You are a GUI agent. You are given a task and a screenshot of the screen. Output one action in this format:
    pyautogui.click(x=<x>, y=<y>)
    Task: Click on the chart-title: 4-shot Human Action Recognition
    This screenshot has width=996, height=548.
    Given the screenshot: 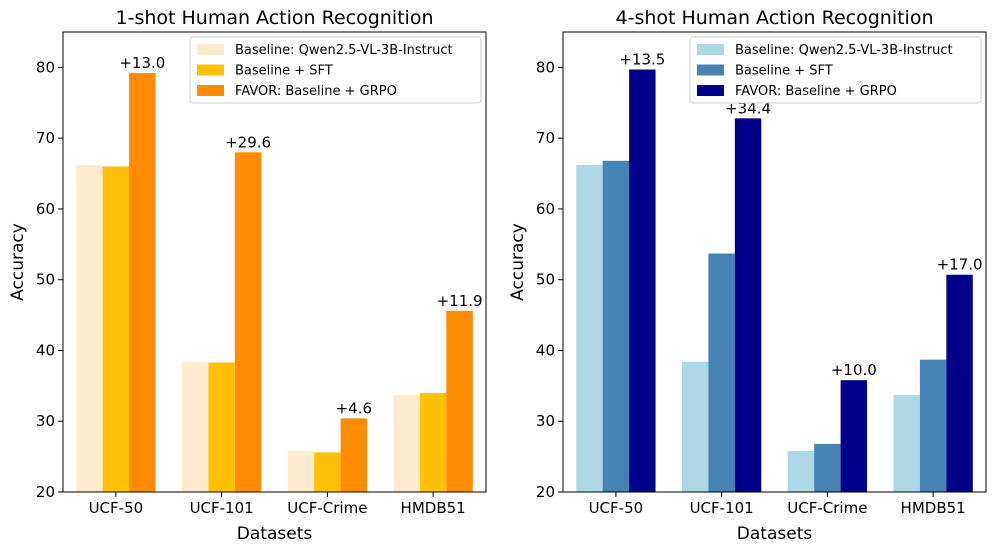 What is the action you would take?
    pyautogui.click(x=775, y=18)
    